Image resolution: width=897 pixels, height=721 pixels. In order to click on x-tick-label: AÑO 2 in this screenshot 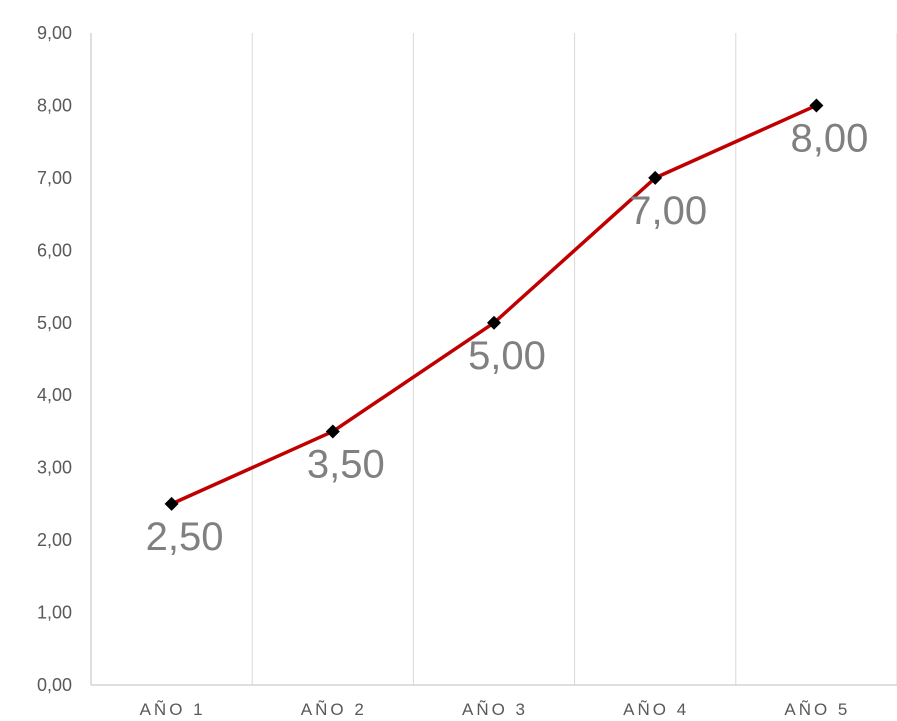, I will do `click(334, 709)`.